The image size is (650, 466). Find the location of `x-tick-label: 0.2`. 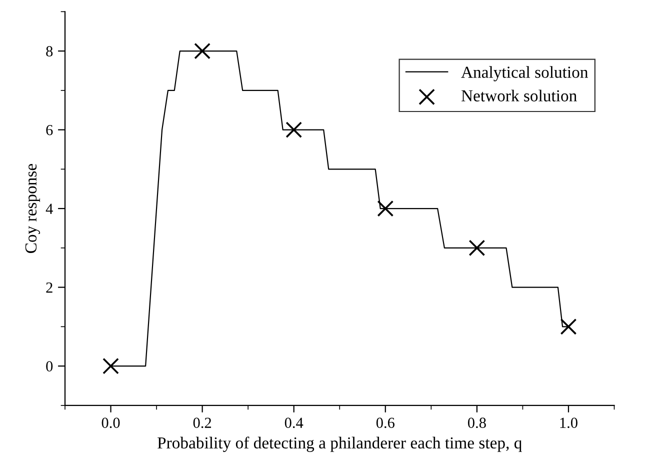

x-tick-label: 0.2 is located at coordinates (202, 423).